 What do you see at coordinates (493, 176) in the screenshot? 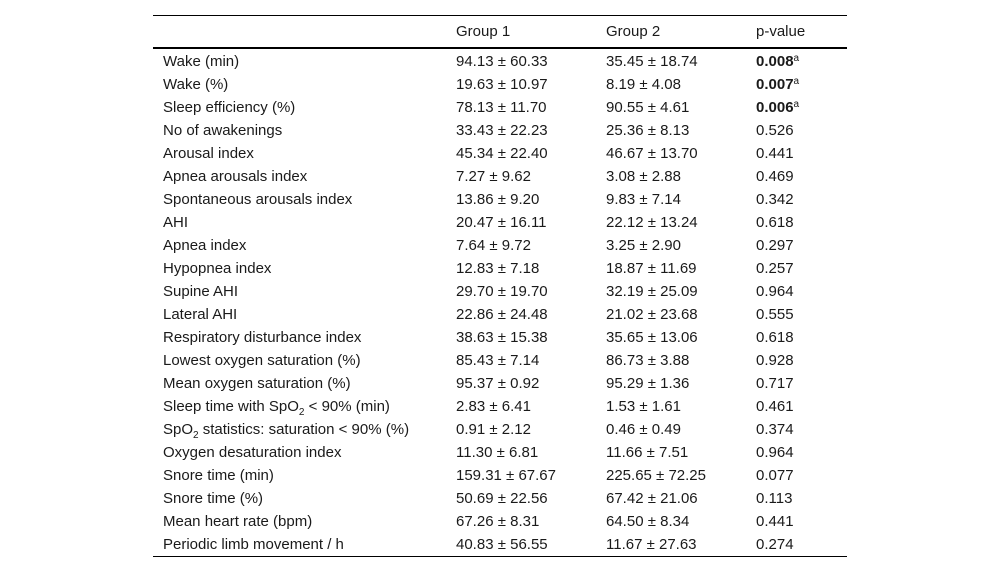
I see `group-1-value: 7.27 ± 9.62` at bounding box center [493, 176].